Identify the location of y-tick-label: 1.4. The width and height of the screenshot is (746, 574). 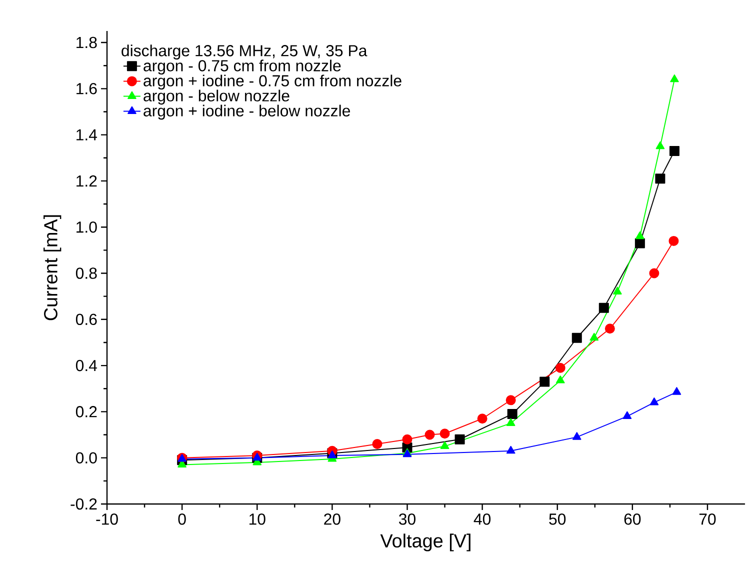
(87, 134).